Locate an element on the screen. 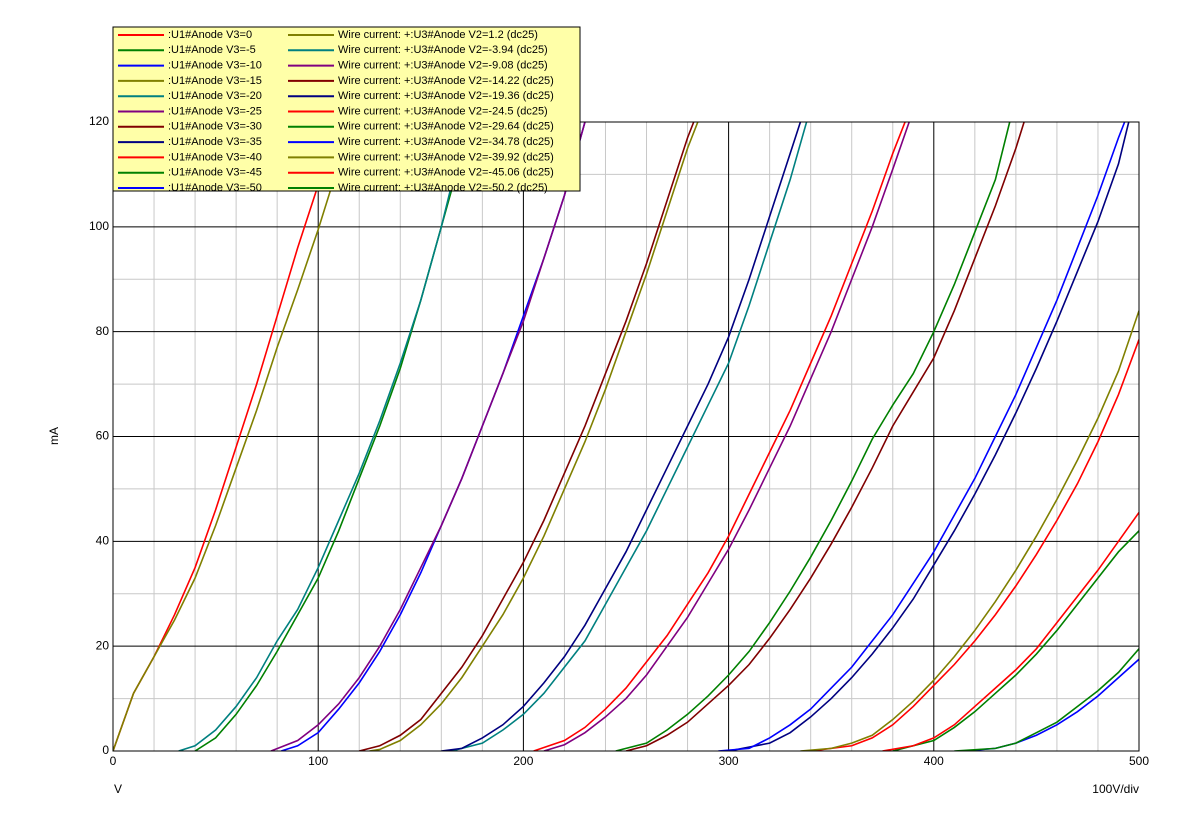 This screenshot has height=834, width=1188. legend-label: Wire current: +:U3#Anode V2=-9.08 (dc25) is located at coordinates (443, 66).